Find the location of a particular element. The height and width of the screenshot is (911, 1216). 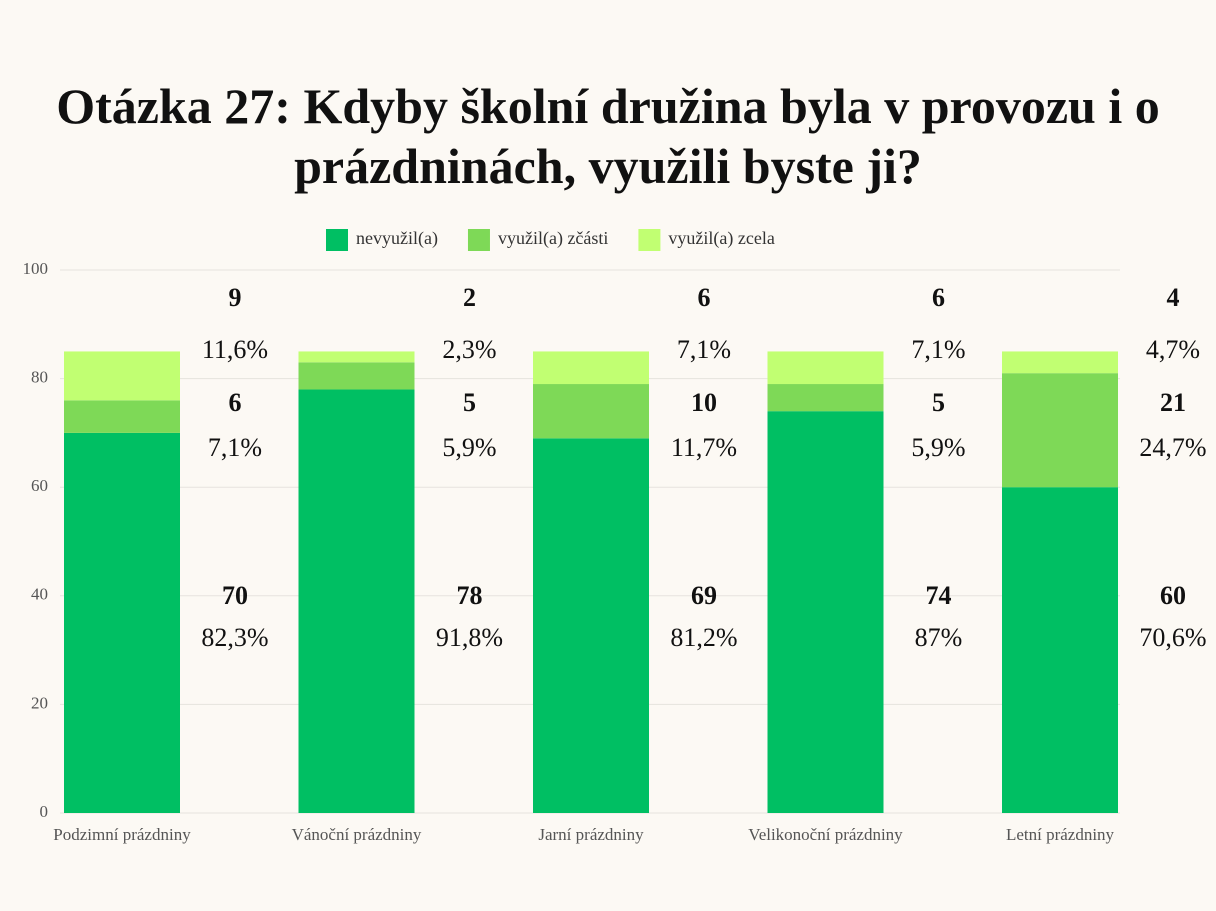

value-label: 60 is located at coordinates (1173, 595).